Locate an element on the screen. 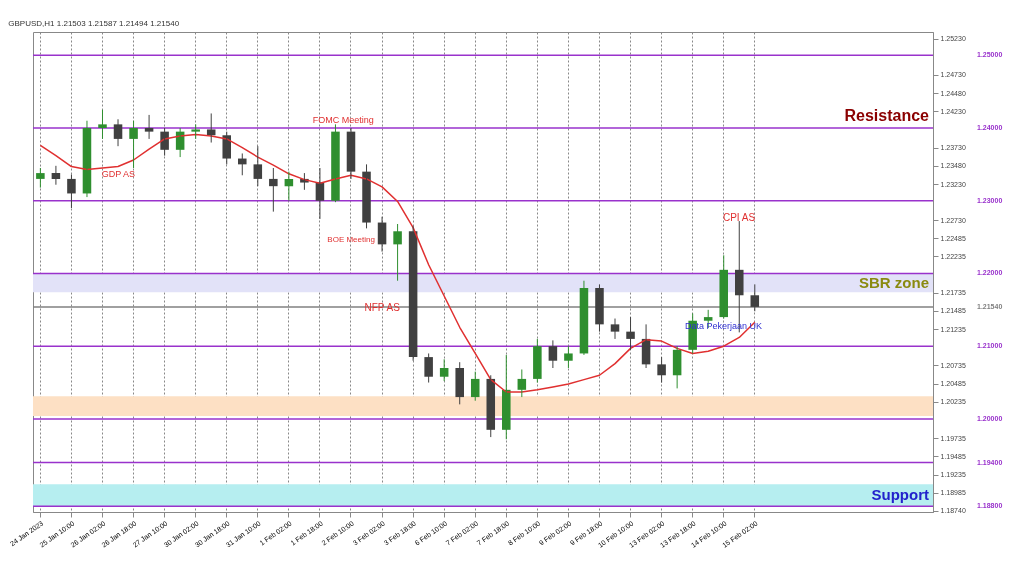  band-label: SBR zone is located at coordinates (893, 282).